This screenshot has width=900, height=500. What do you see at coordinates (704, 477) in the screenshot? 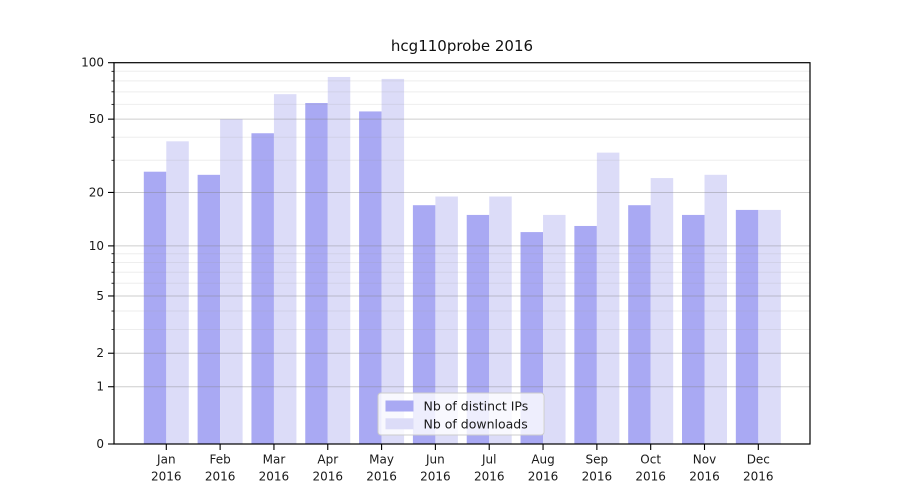
I see `x-tick-year-nov: 2016` at bounding box center [704, 477].